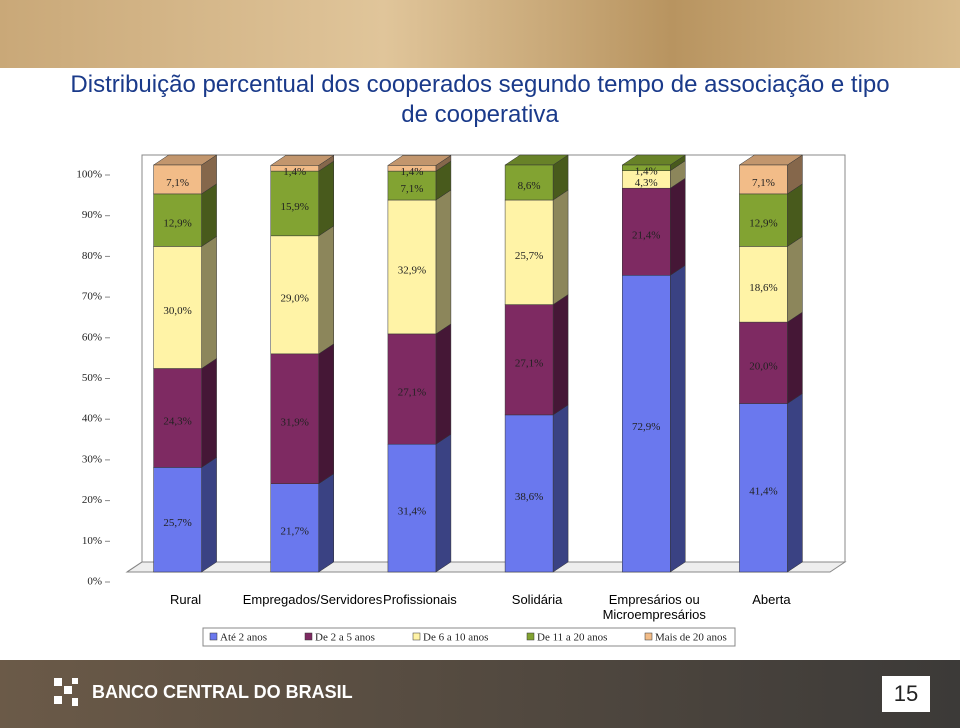  Describe the element at coordinates (295, 531) in the screenshot. I see `value-label: 21,7%` at that location.